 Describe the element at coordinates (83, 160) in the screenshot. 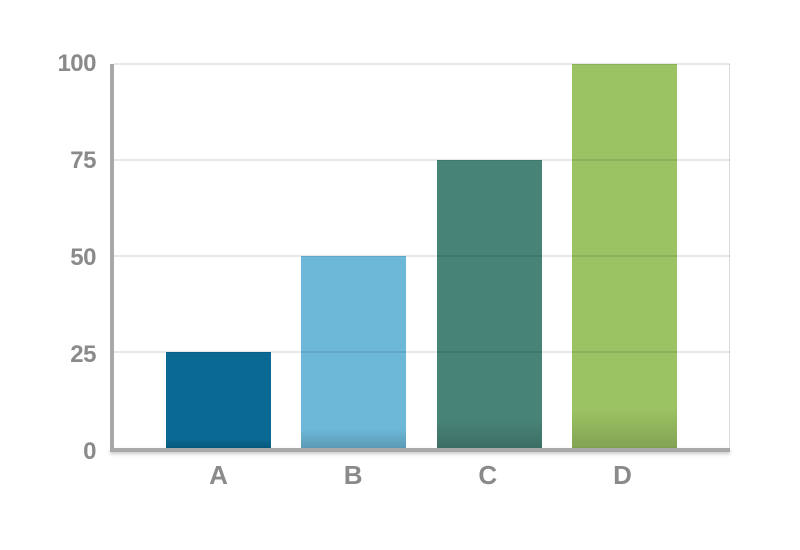

I see `y-tick-label-75: 75` at that location.